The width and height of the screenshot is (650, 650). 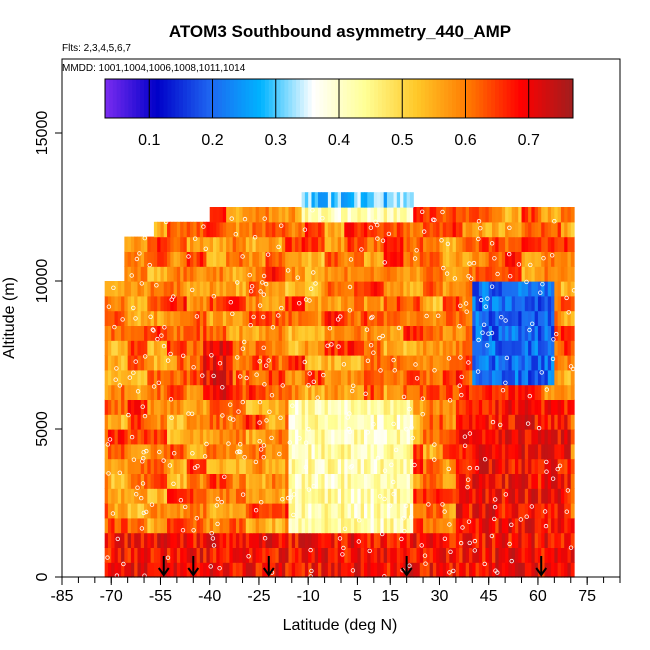 What do you see at coordinates (548, 98) in the screenshot?
I see `colorbar-swatch` at bounding box center [548, 98].